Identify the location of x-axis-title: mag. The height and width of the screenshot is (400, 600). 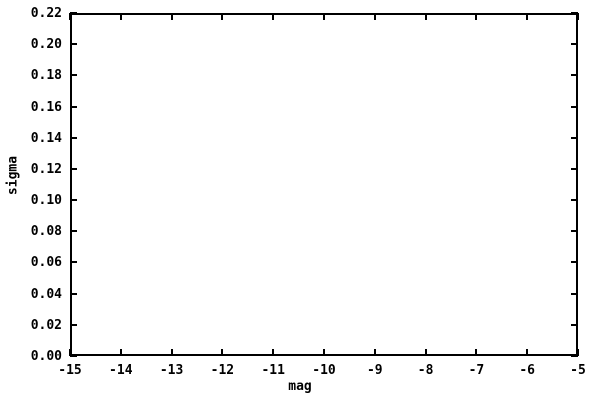
(300, 386).